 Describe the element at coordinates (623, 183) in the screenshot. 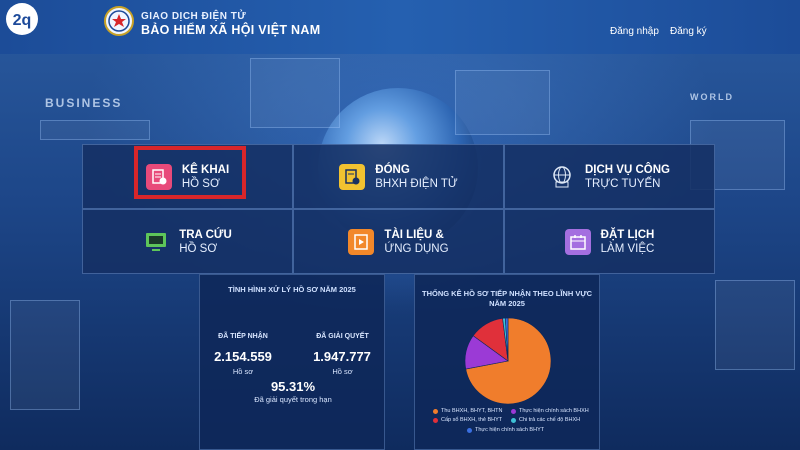

I see `tile-label-line2: TRỰC TUYẾN` at that location.